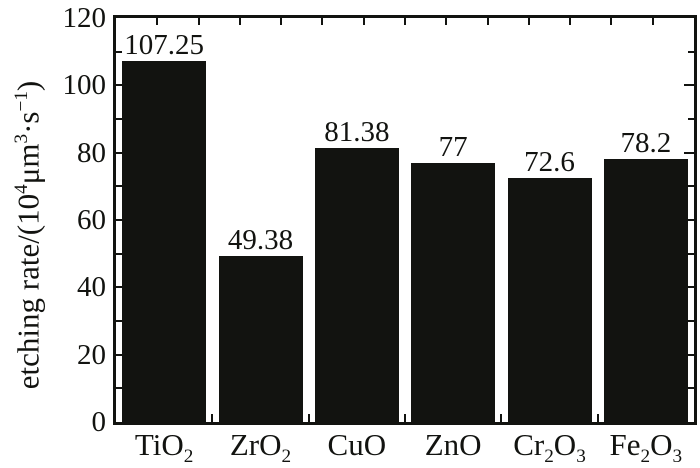  What do you see at coordinates (84, 18) in the screenshot?
I see `y-tick-label: 120` at bounding box center [84, 18].